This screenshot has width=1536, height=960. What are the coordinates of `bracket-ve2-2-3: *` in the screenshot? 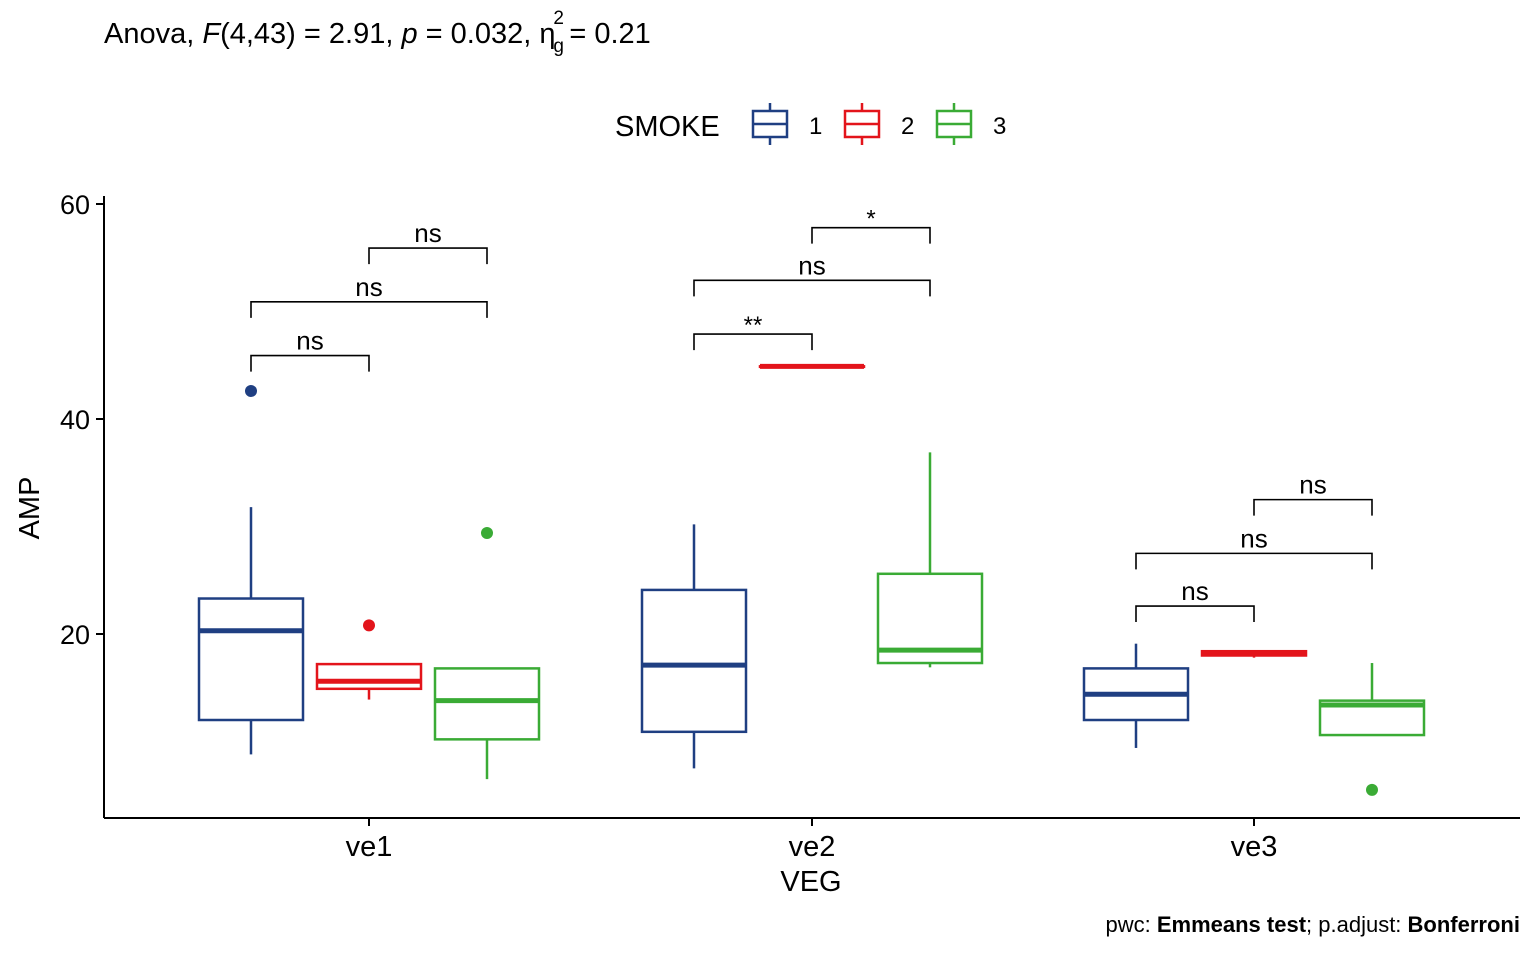 It's located at (871, 225).